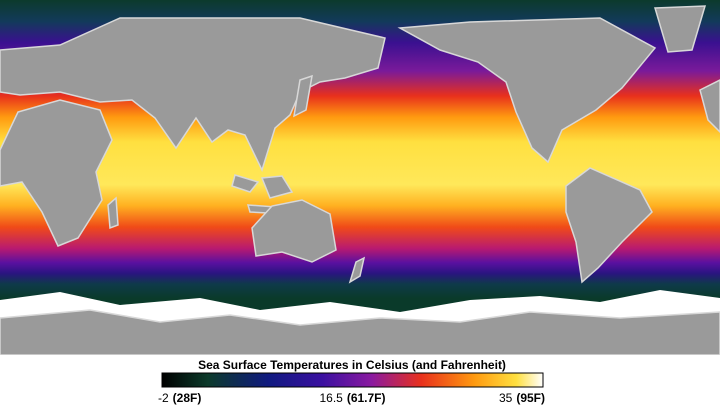 This screenshot has height=410, width=720. I want to click on tick-label: -2 (28F), so click(179, 398).